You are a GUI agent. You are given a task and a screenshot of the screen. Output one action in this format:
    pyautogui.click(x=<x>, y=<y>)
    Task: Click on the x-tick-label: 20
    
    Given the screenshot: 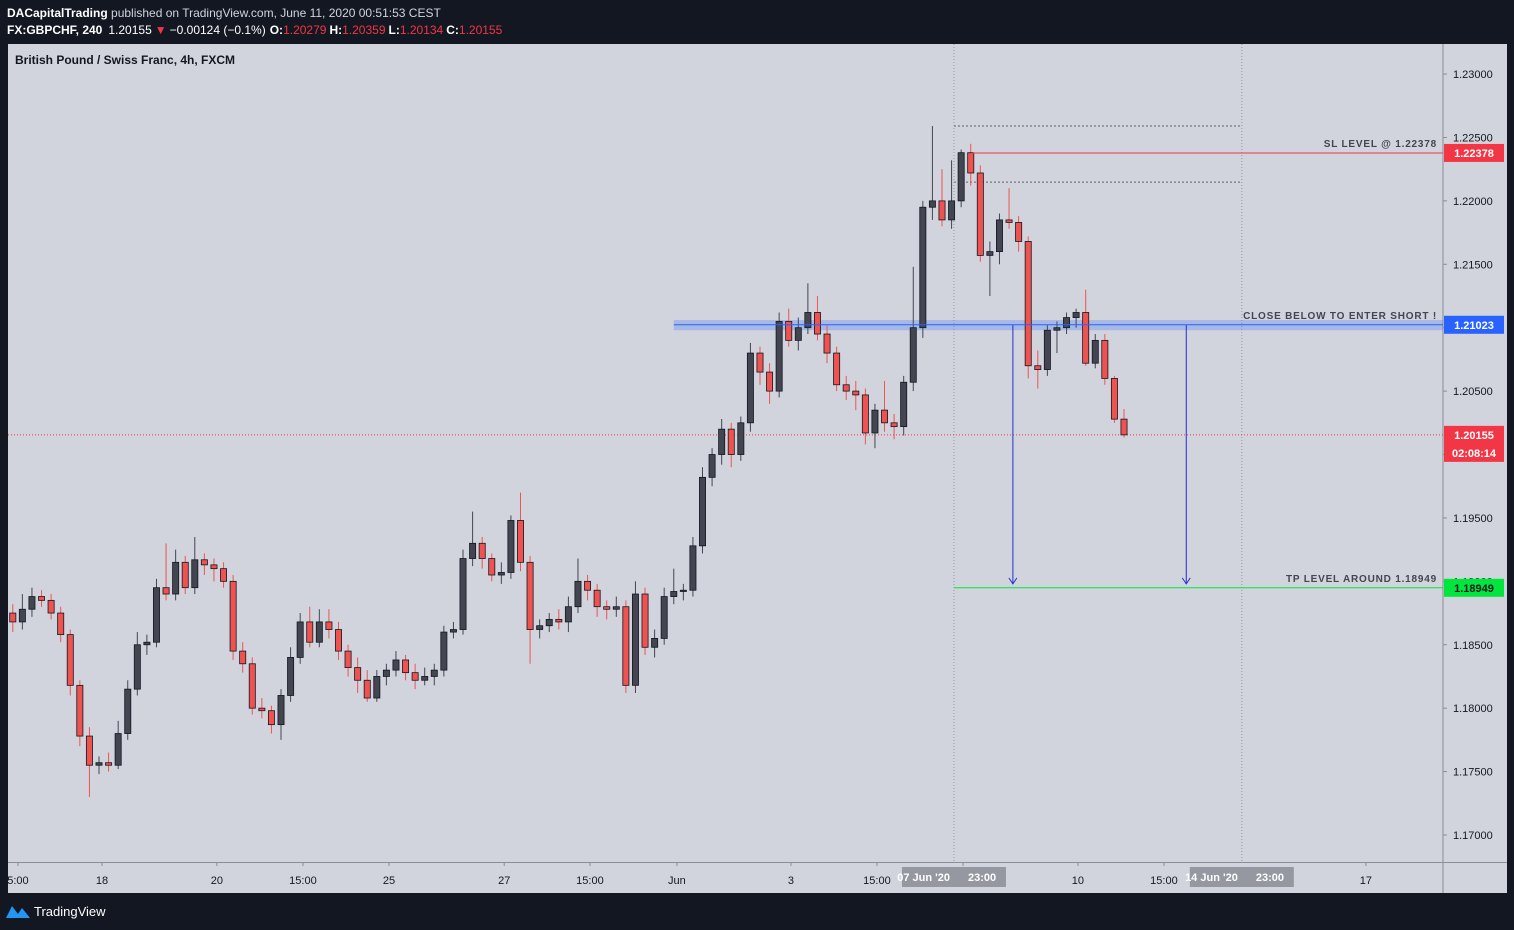 What is the action you would take?
    pyautogui.click(x=217, y=881)
    